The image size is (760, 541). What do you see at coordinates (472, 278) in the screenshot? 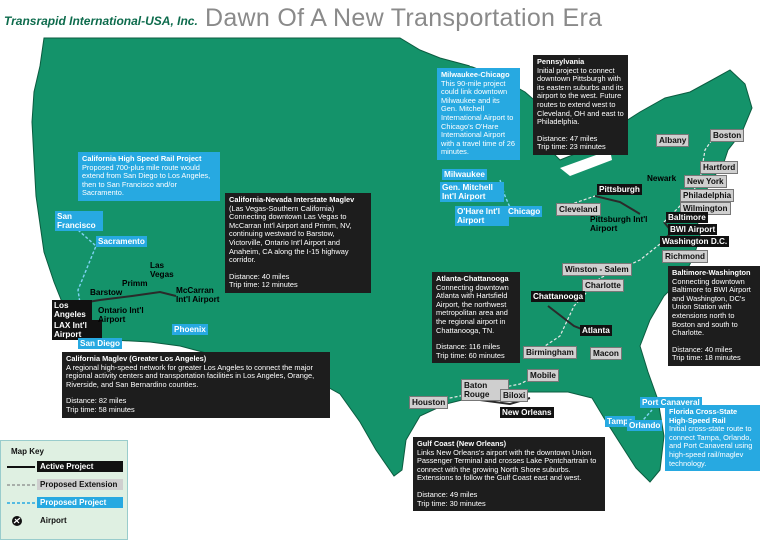
I see `project-title: Atlanta-Chattanooga` at bounding box center [472, 278].